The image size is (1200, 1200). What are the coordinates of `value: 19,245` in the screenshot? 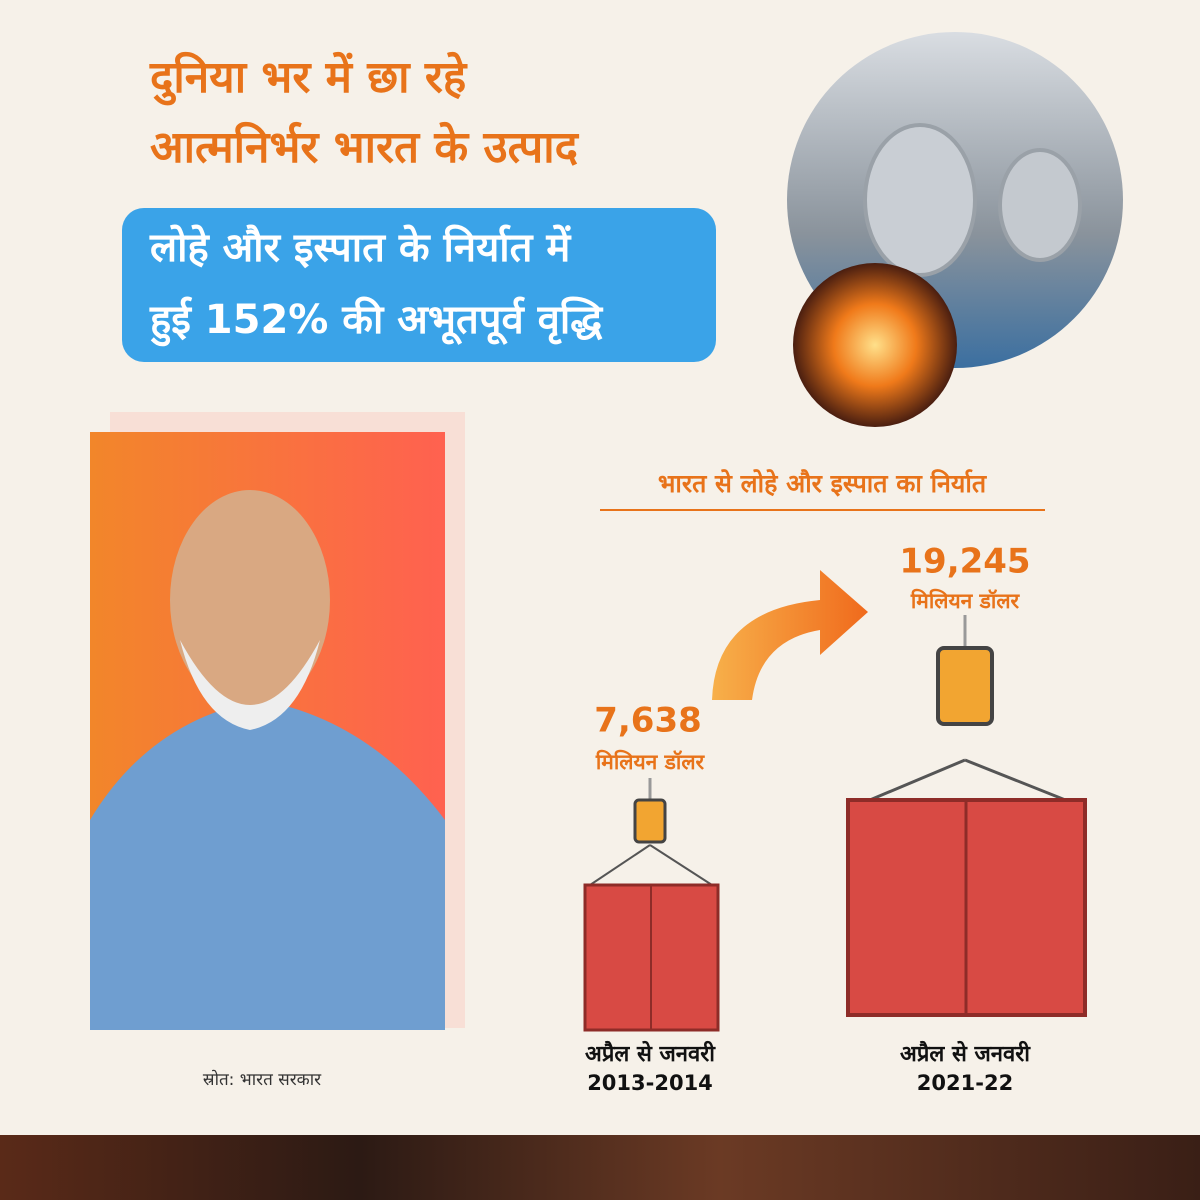 It's located at (964, 562).